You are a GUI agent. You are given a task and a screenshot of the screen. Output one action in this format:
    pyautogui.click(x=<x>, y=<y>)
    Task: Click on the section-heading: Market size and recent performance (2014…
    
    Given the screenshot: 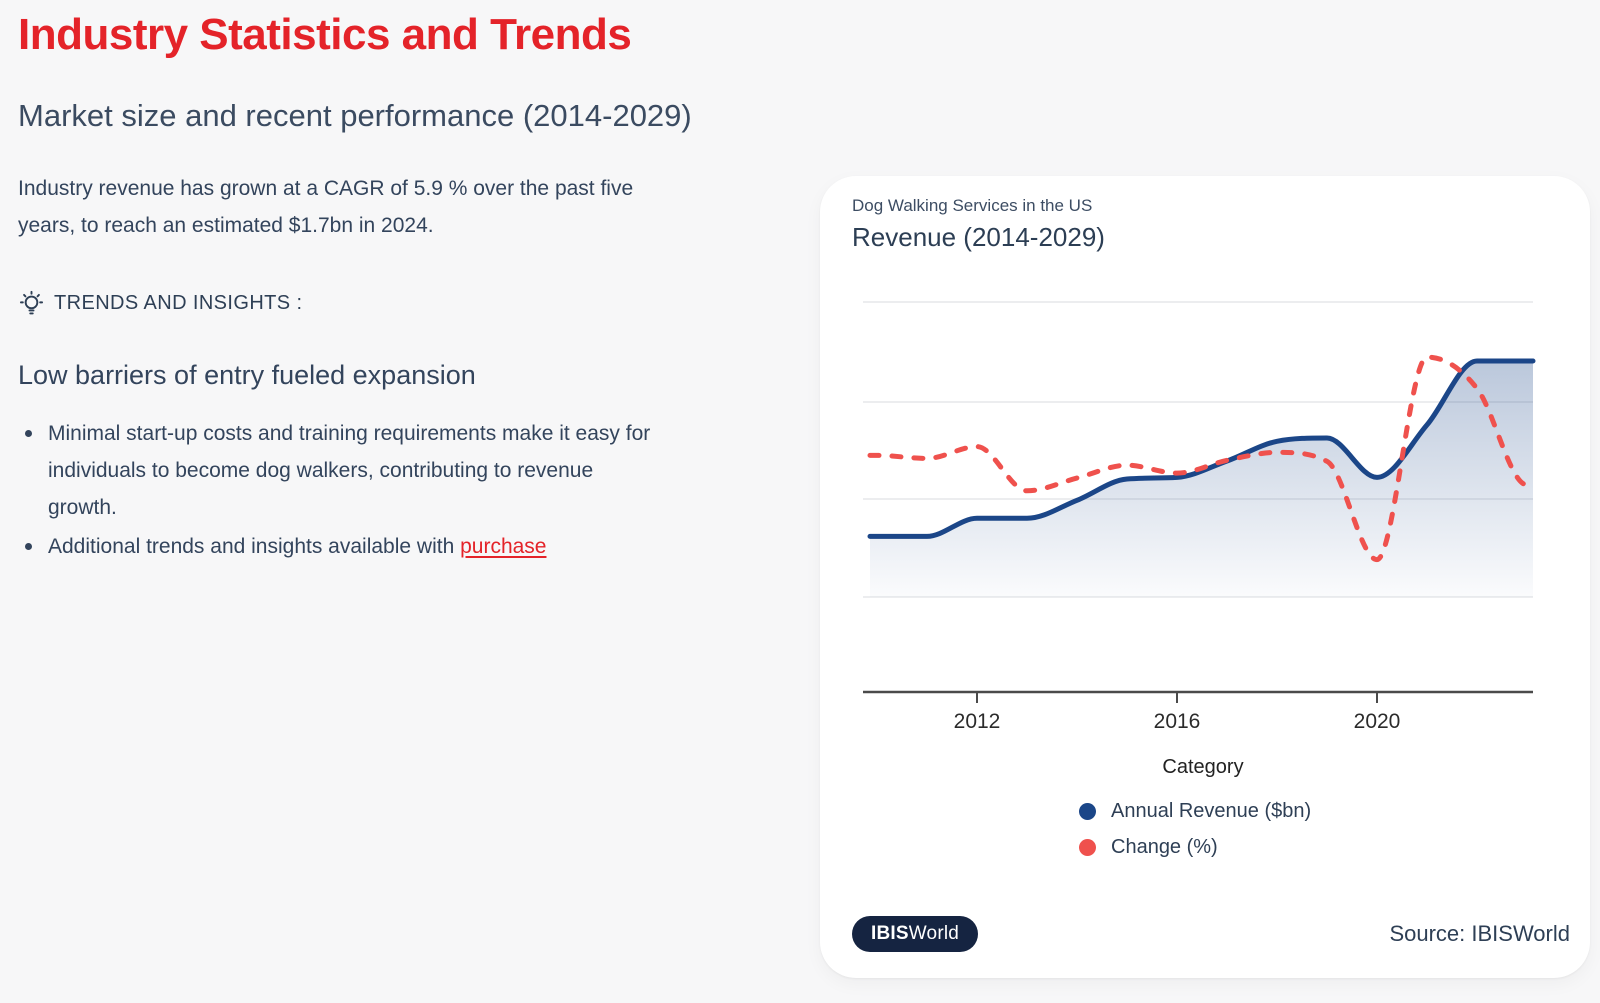 What is the action you would take?
    pyautogui.click(x=355, y=115)
    